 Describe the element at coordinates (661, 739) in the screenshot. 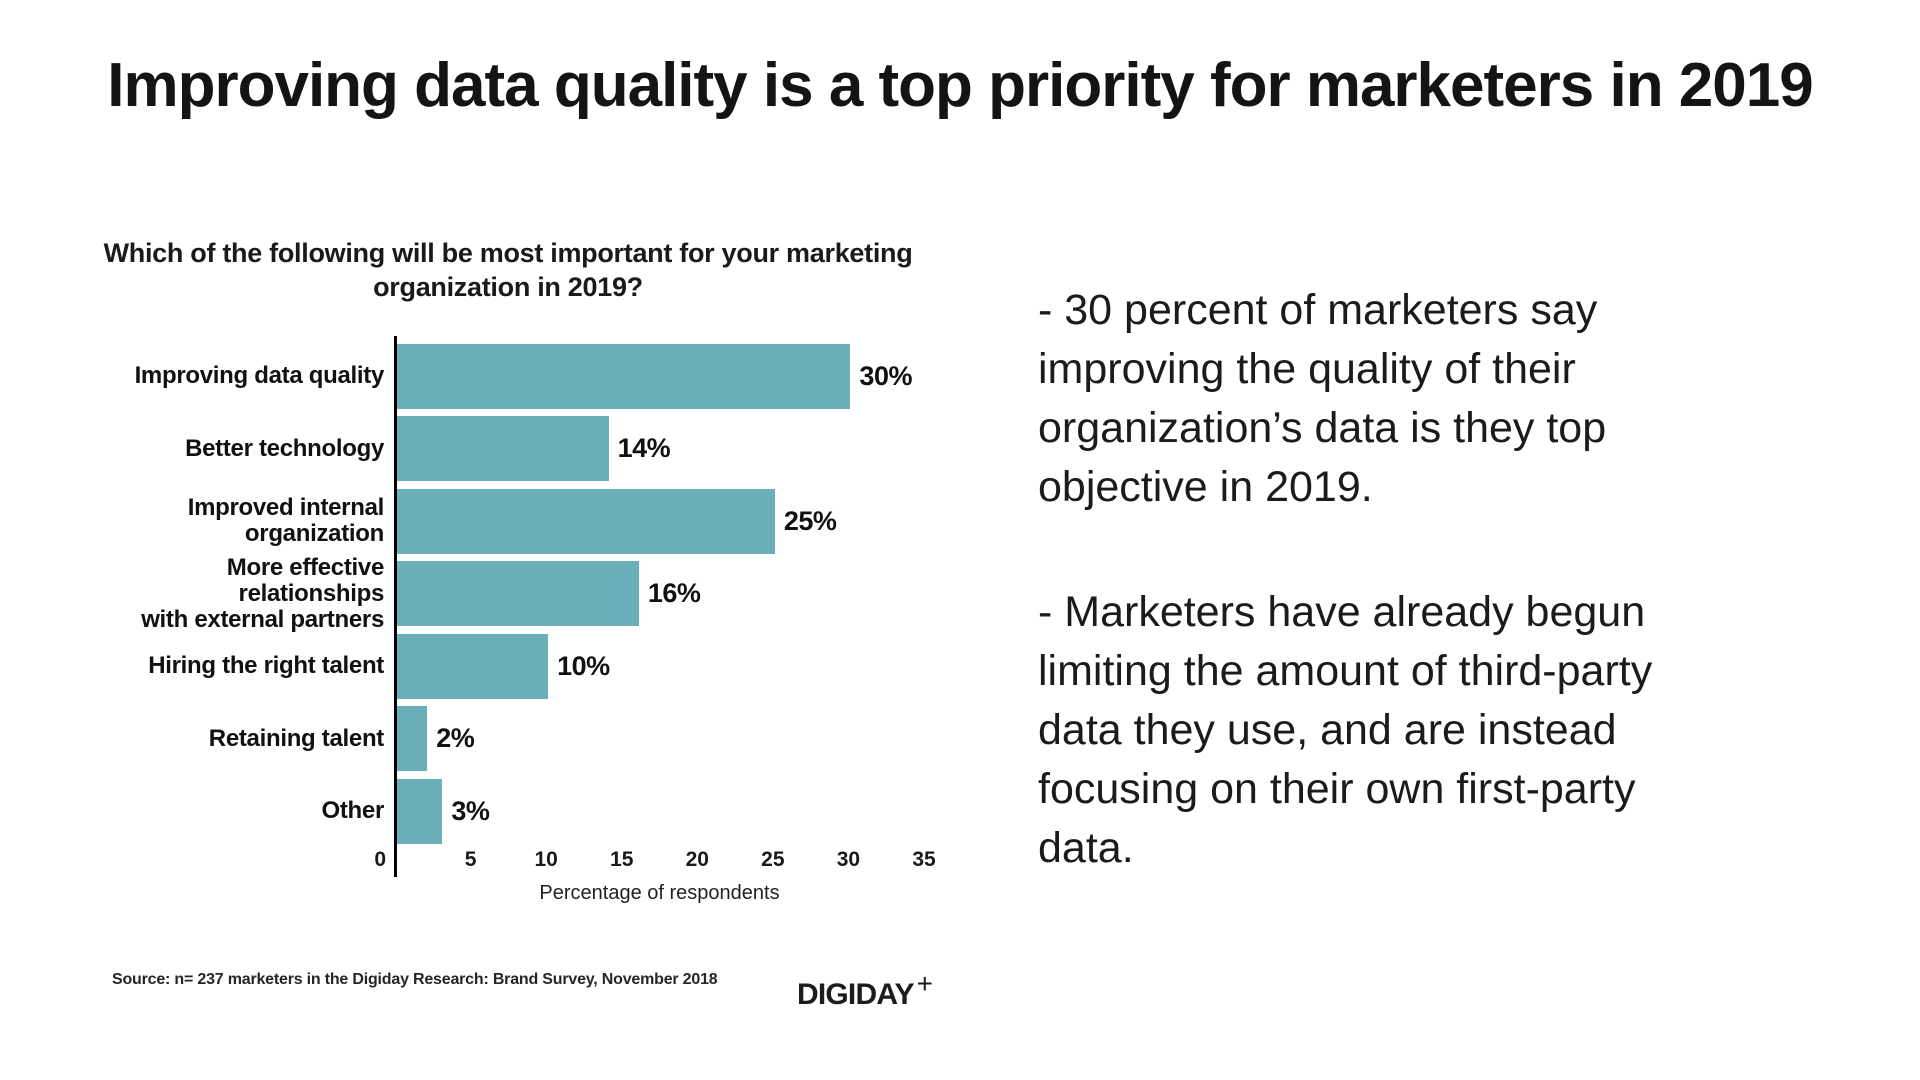

I see `bar-area: 2%` at that location.